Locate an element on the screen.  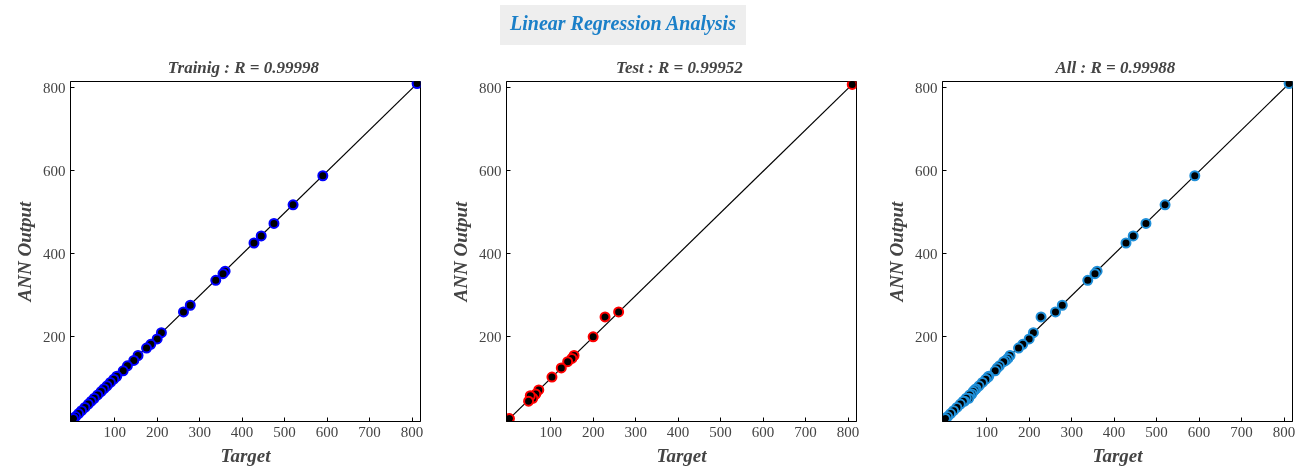
chart-title: Trainig : R = 0.99998 is located at coordinates (243, 67).